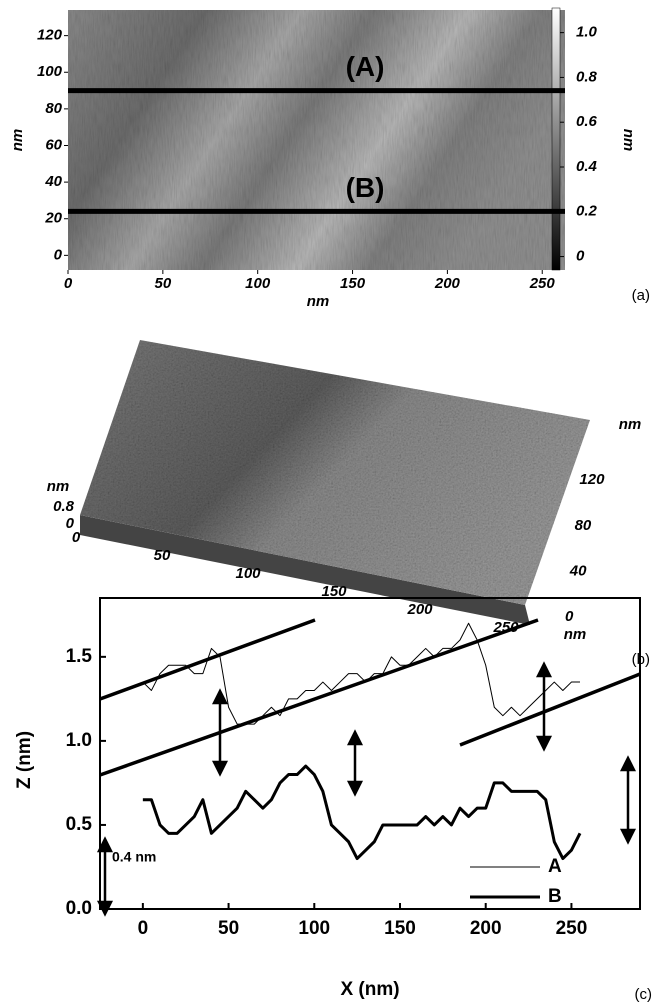  I want to click on y-tick-label: 0.5, so click(79, 824).